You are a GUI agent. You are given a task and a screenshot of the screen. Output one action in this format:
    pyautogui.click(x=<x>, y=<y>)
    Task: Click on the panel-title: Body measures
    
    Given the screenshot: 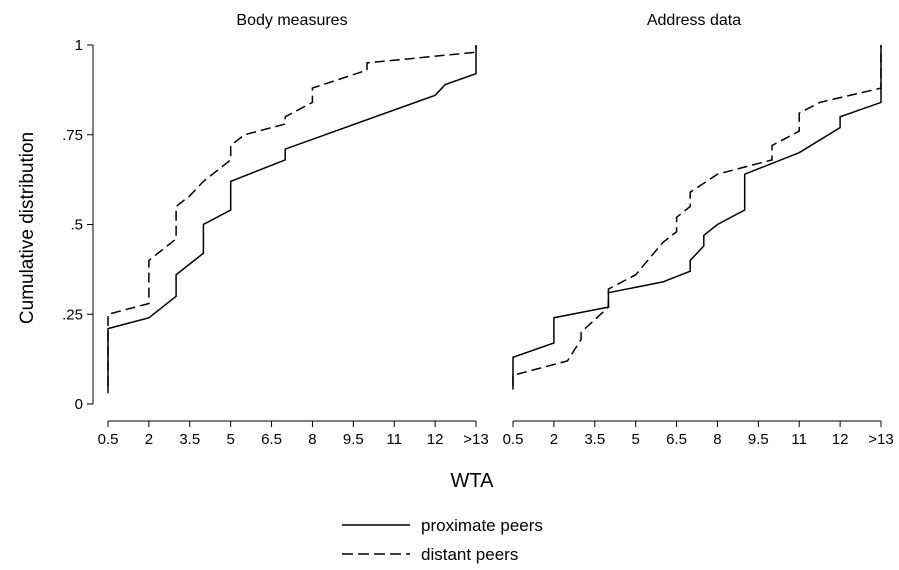 What is the action you would take?
    pyautogui.click(x=291, y=20)
    